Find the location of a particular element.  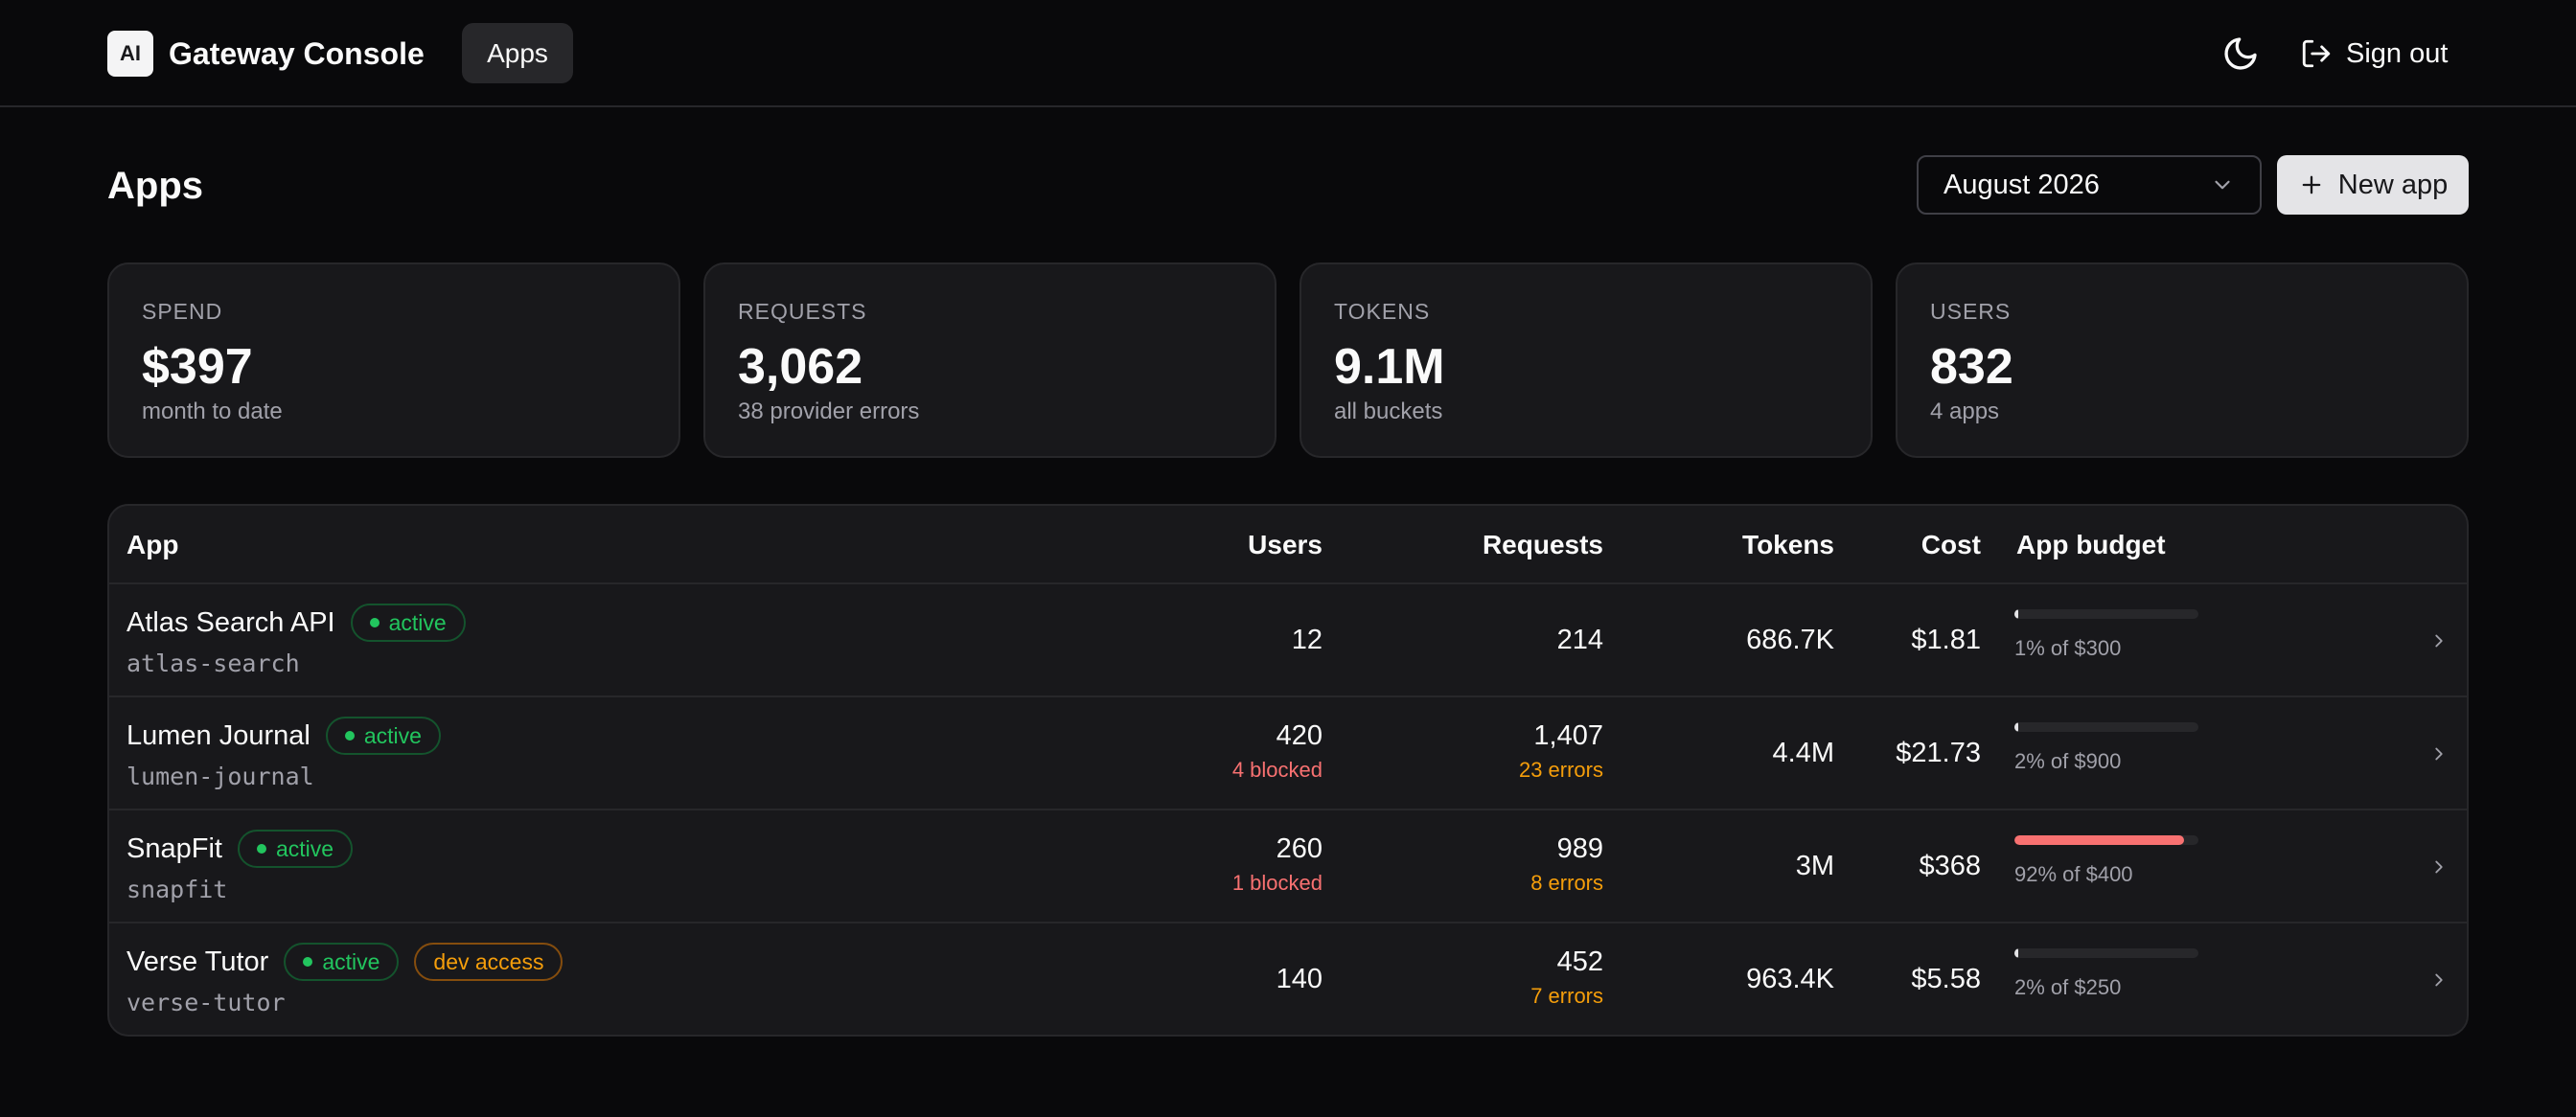

new-app-button: New app is located at coordinates (2373, 185).